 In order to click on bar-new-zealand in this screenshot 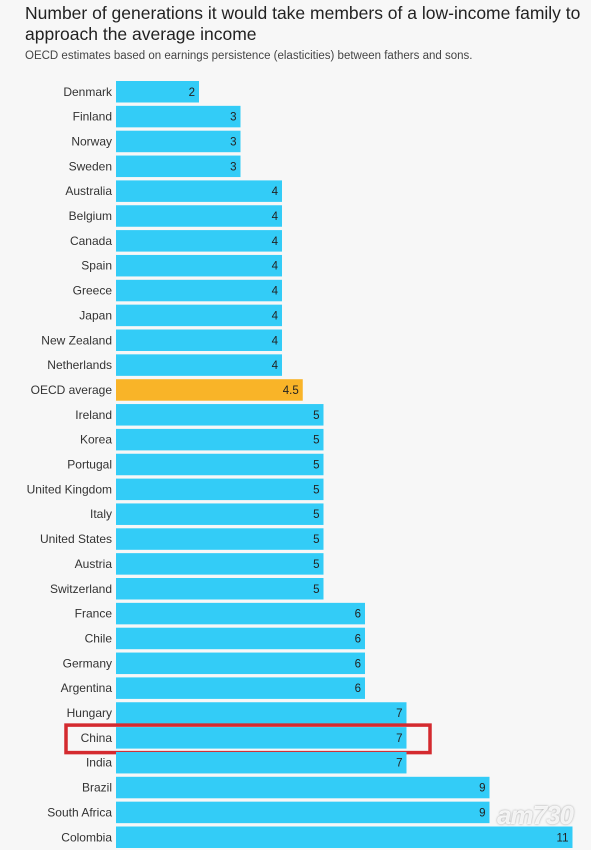, I will do `click(199, 340)`.